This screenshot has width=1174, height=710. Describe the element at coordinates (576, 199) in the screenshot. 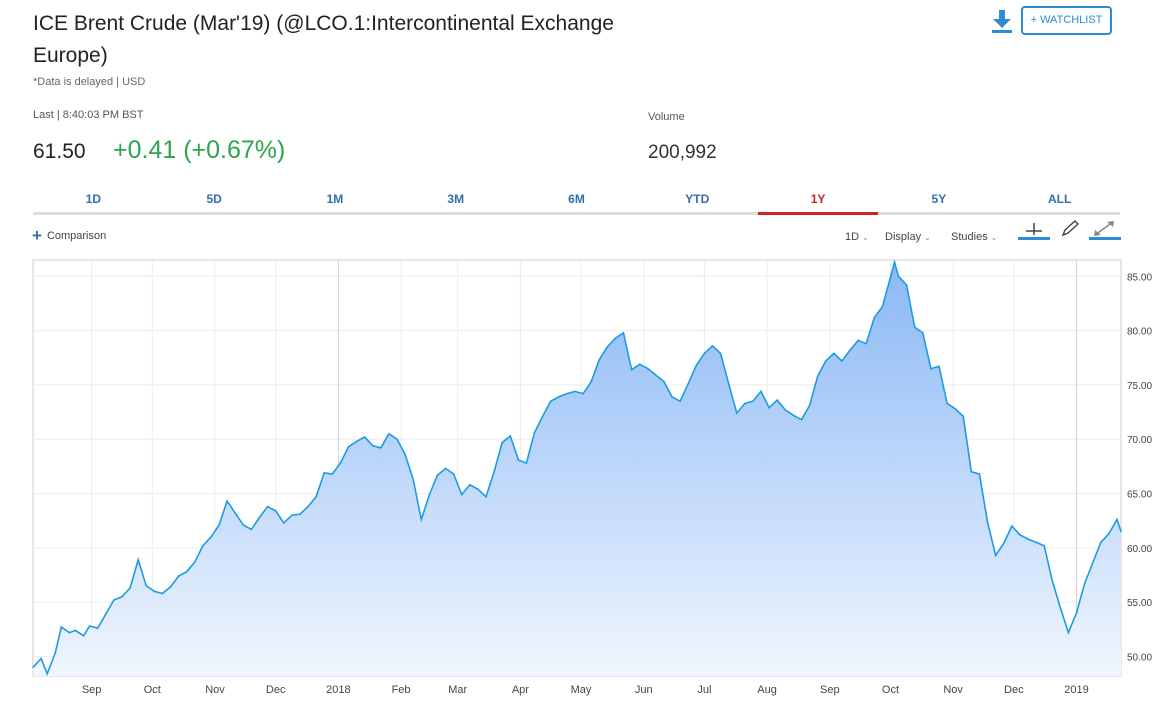

I see `range-tab-6m: 6M` at that location.